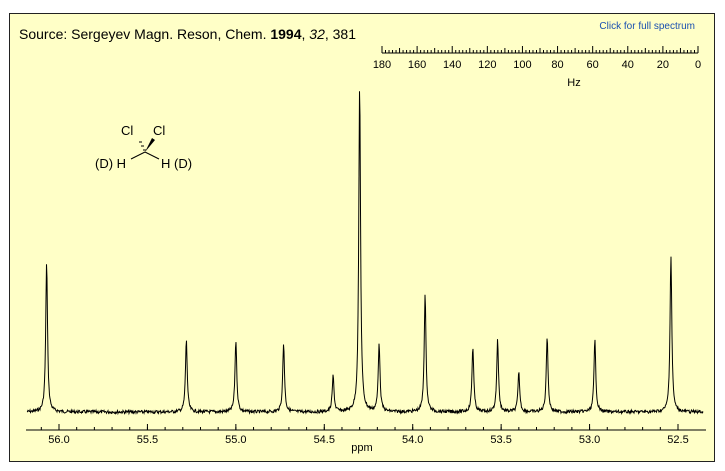 The height and width of the screenshot is (471, 725). What do you see at coordinates (417, 65) in the screenshot?
I see `hz-tick-label: 160` at bounding box center [417, 65].